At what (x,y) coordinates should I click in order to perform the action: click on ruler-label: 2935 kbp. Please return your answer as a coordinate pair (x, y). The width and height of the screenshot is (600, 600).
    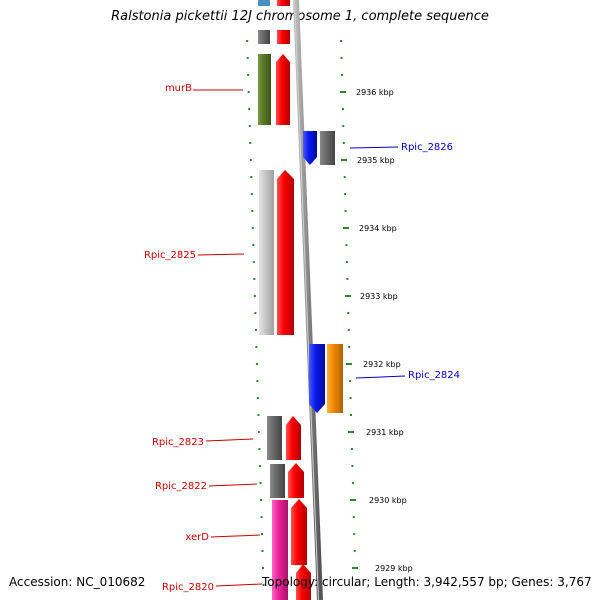
    Looking at the image, I should click on (376, 160).